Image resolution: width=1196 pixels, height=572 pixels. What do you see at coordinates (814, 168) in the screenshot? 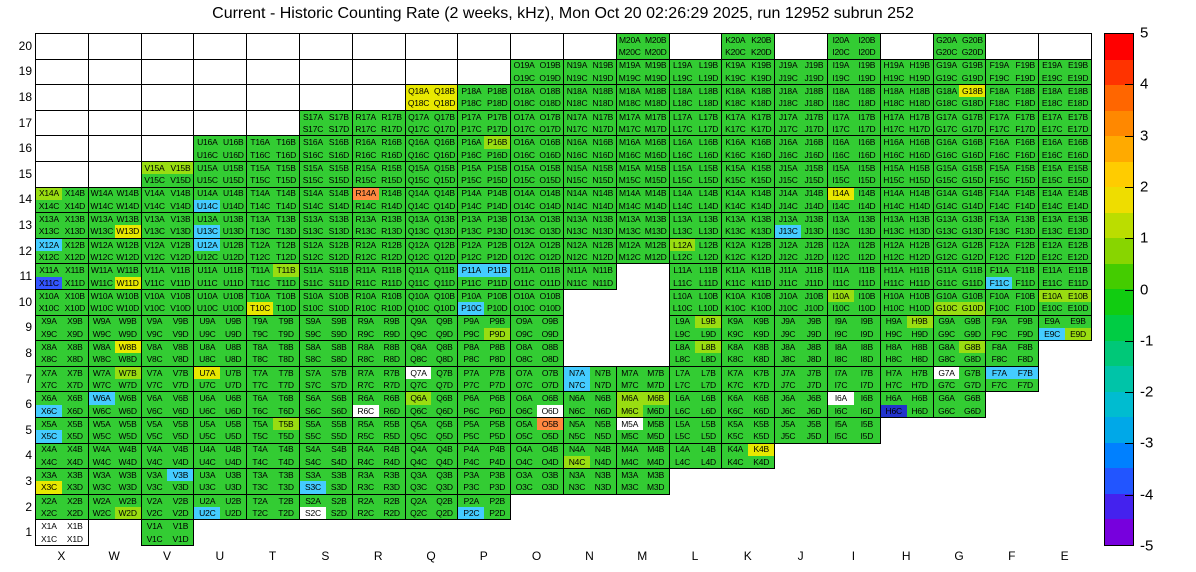
I see `cell-quadrant-J15B: J15B` at bounding box center [814, 168].